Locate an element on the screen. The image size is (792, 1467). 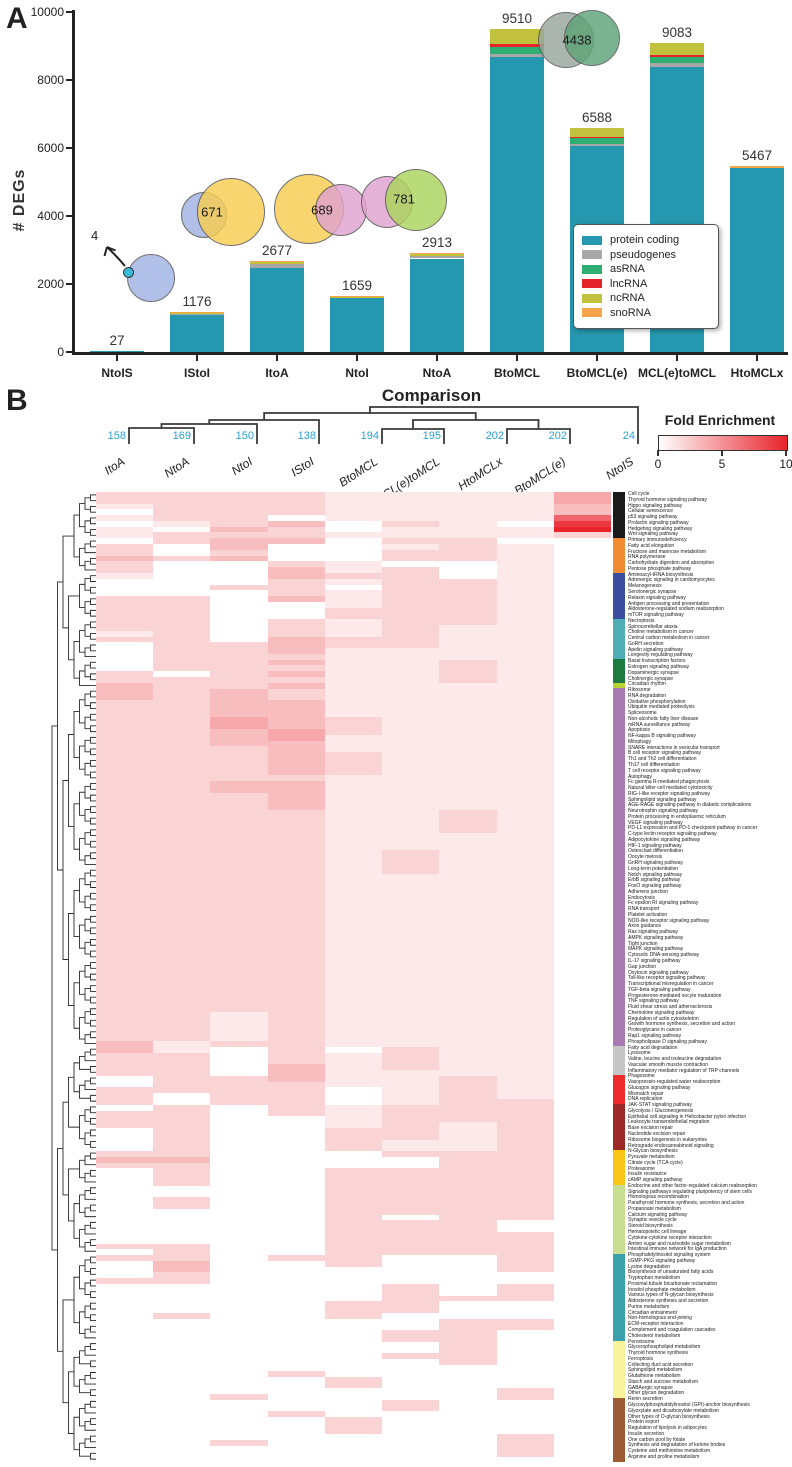
pathway-label: Longevity regulating pathway is located at coordinates (660, 655).